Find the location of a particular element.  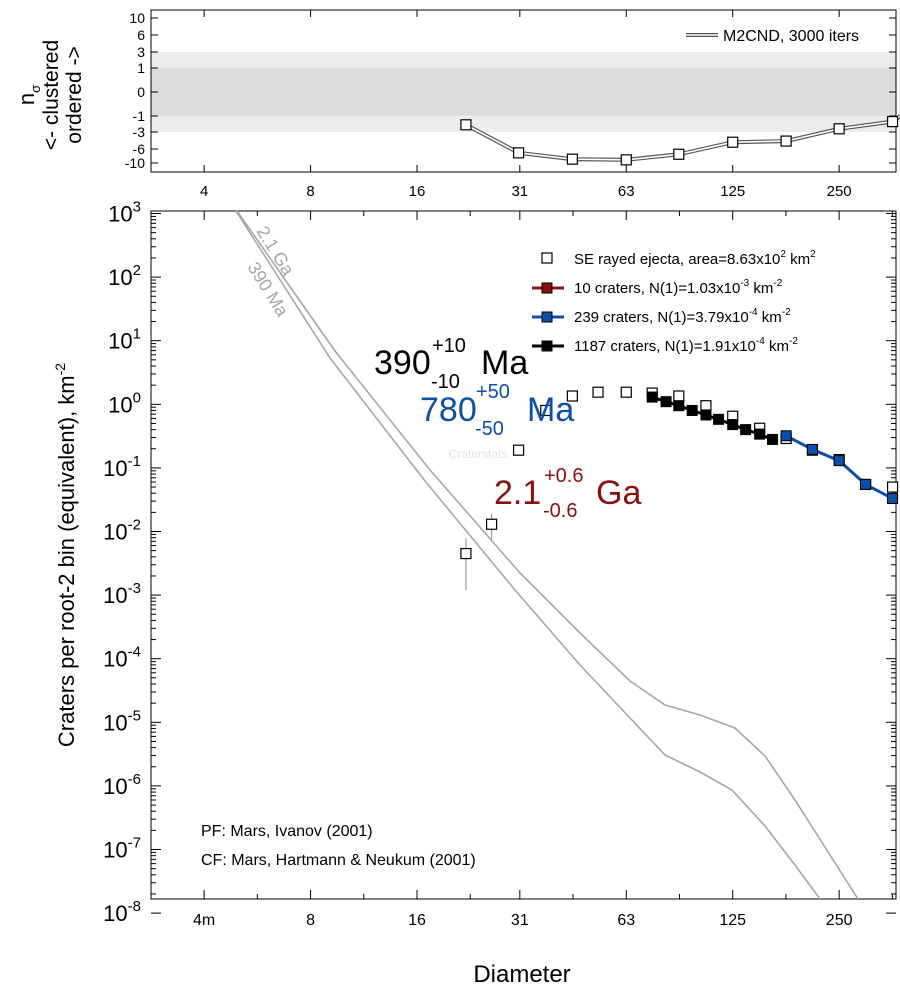

crater-y-tick-label: 10⁻⁶ is located at coordinates (122, 785).